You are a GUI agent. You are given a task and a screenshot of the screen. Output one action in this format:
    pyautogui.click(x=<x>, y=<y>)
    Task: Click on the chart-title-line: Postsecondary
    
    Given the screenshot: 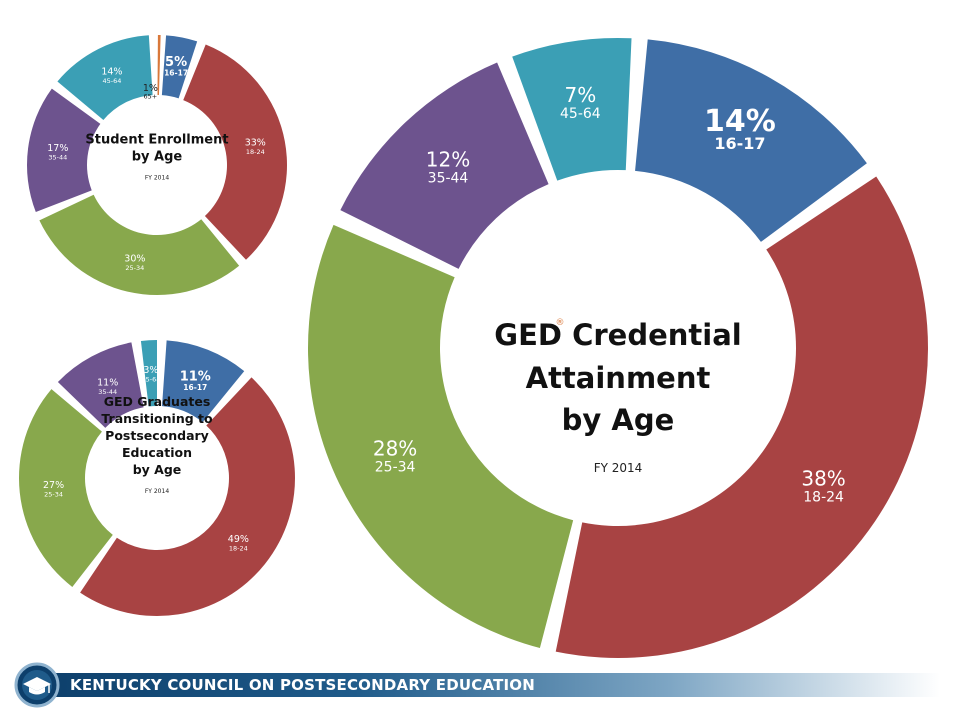 What is the action you would take?
    pyautogui.click(x=157, y=435)
    